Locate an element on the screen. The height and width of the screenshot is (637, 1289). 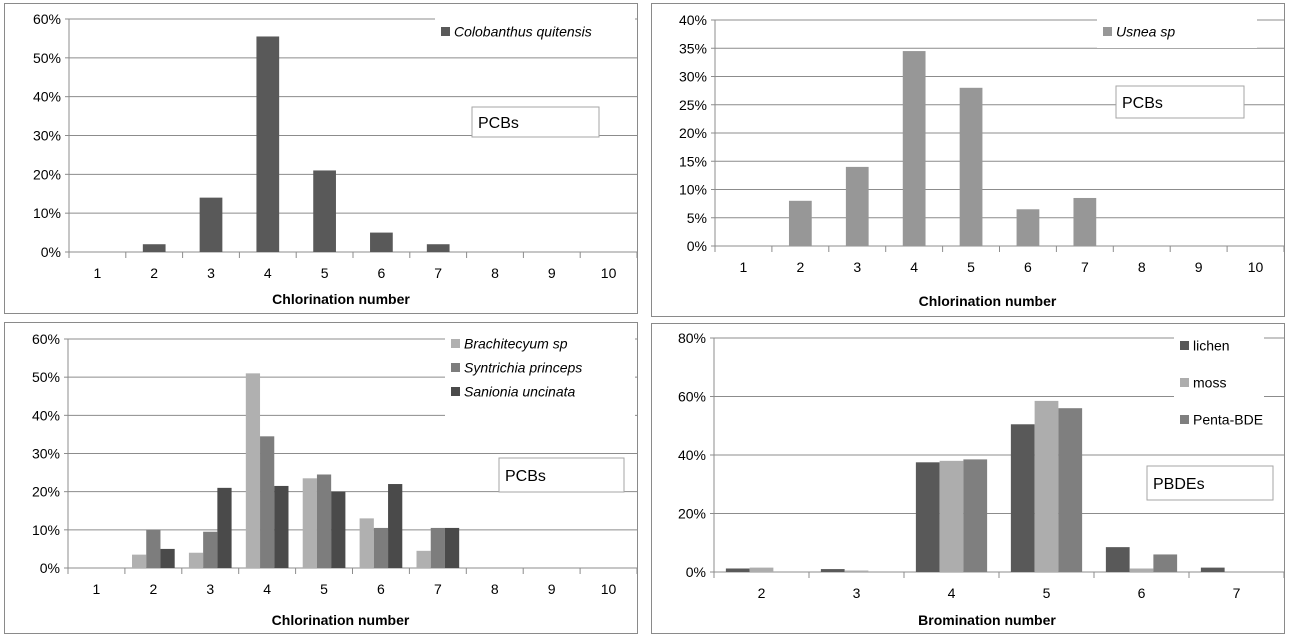
legend-label: Penta-BDE is located at coordinates (1228, 420).